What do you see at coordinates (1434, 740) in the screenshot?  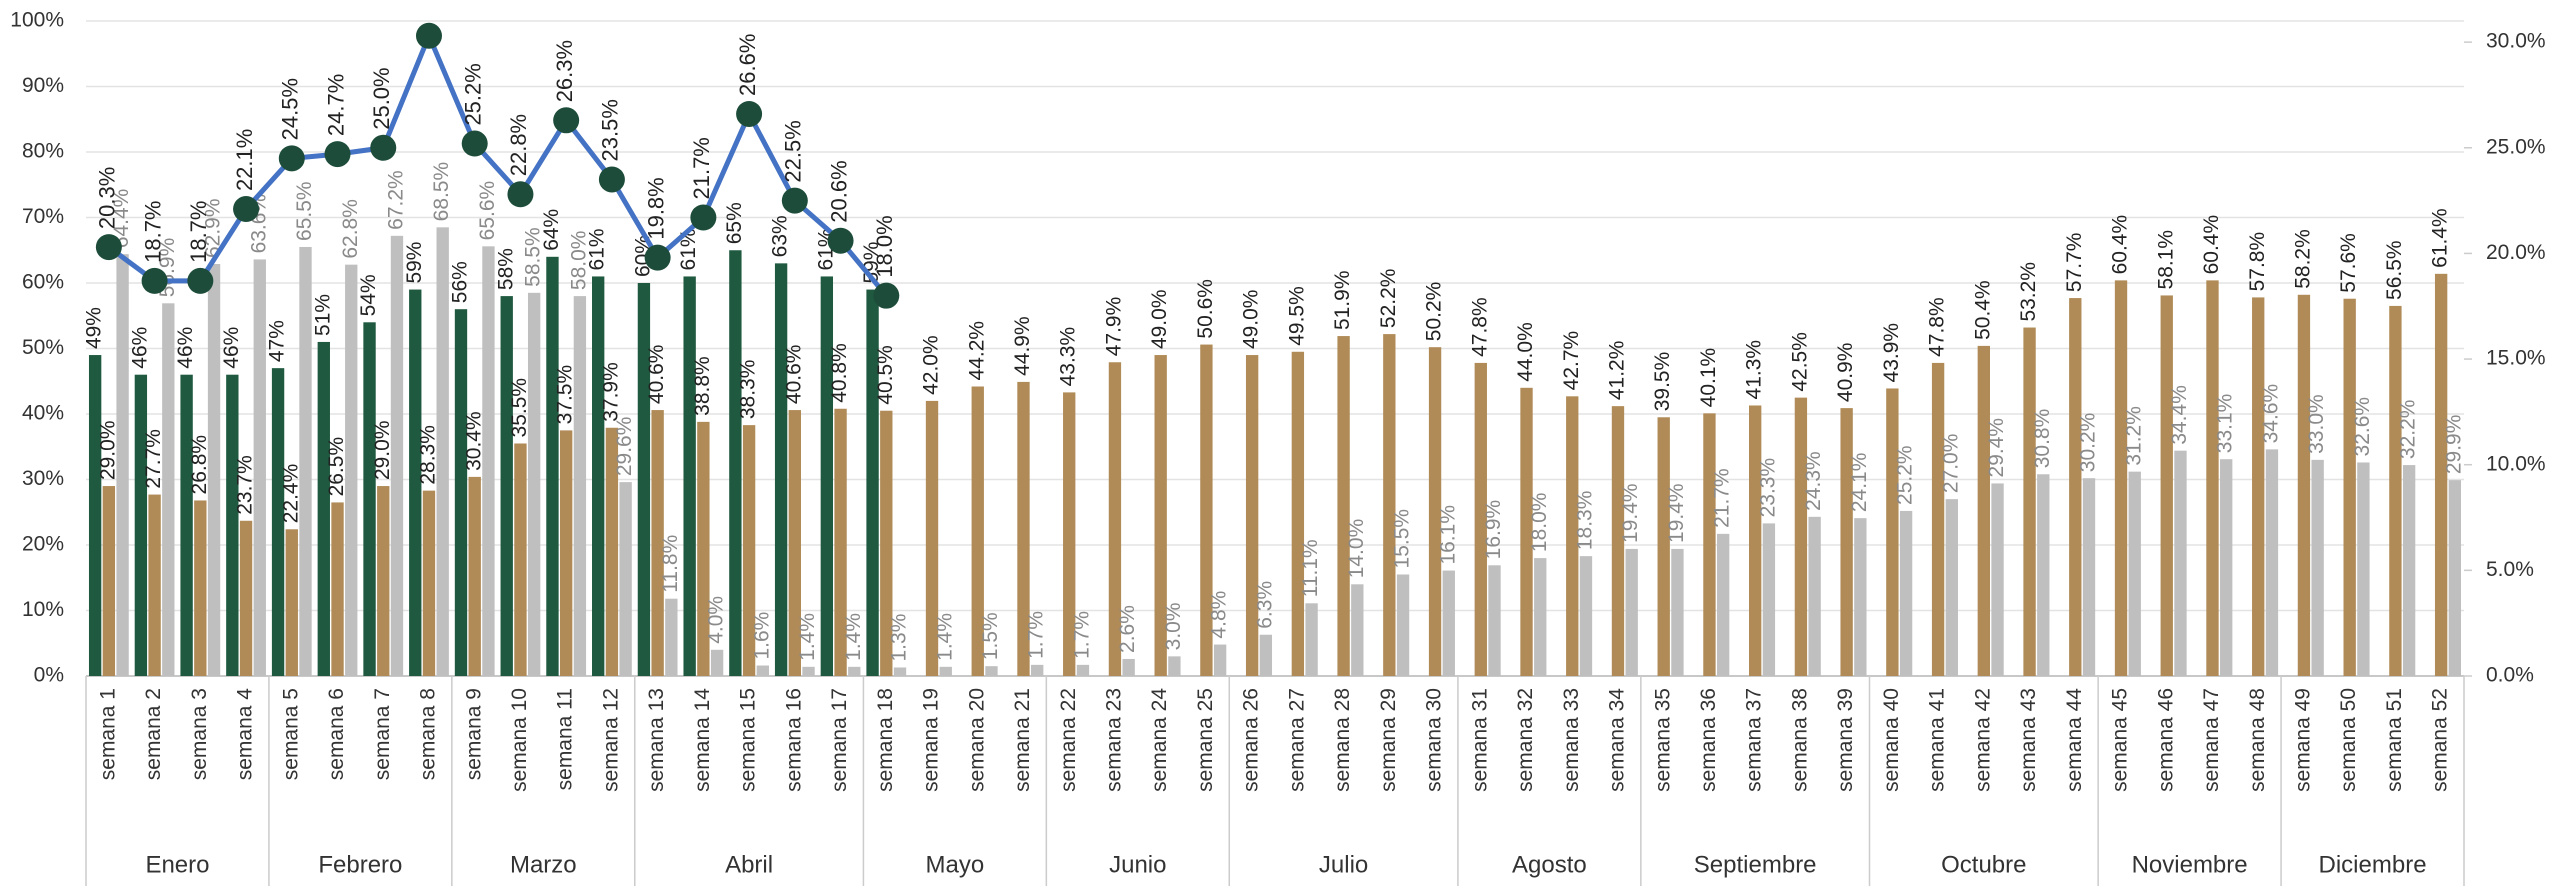 I see `x-tick-label: semana 30` at bounding box center [1434, 740].